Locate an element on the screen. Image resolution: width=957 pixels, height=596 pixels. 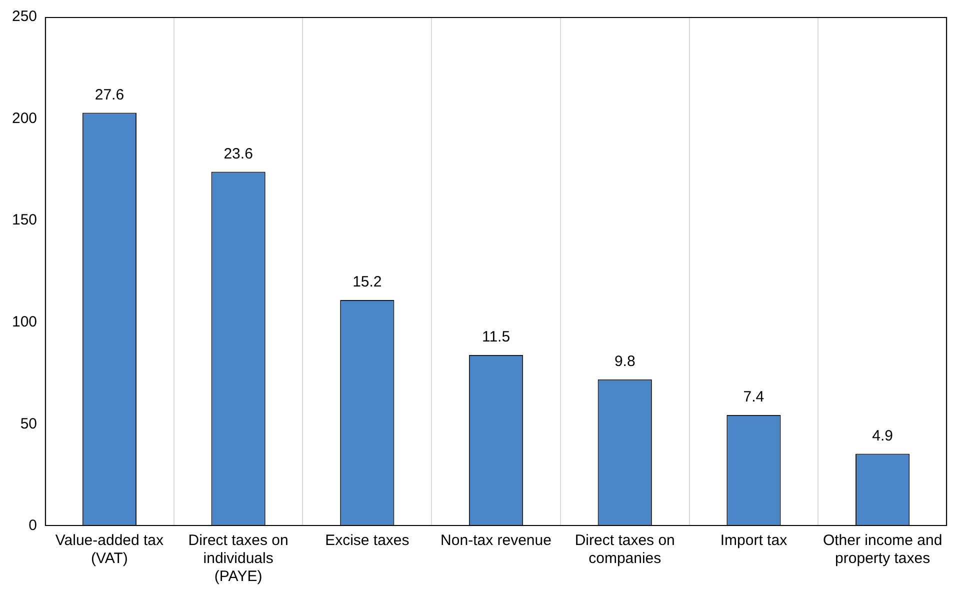
x-tick-label: Non-tax revenue is located at coordinates (496, 541).